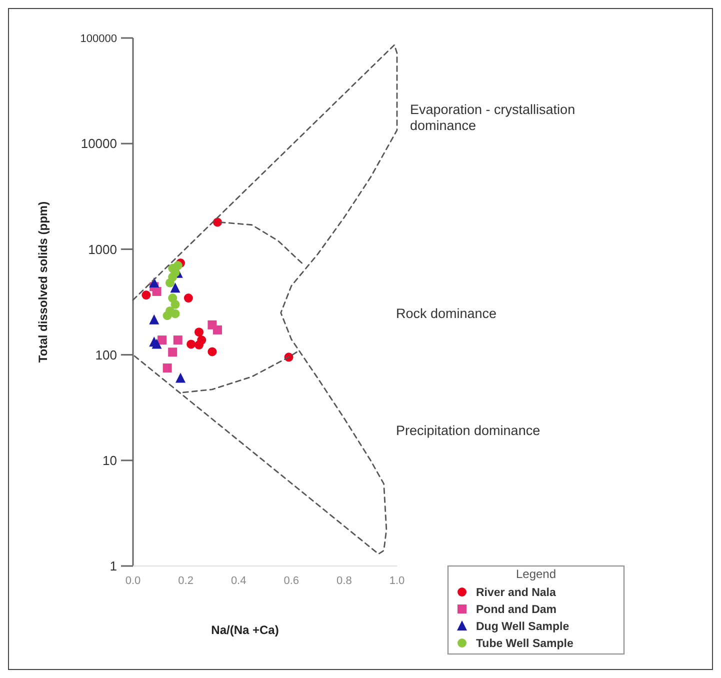 The image size is (721, 678). I want to click on x-tick-label: 0.8, so click(344, 580).